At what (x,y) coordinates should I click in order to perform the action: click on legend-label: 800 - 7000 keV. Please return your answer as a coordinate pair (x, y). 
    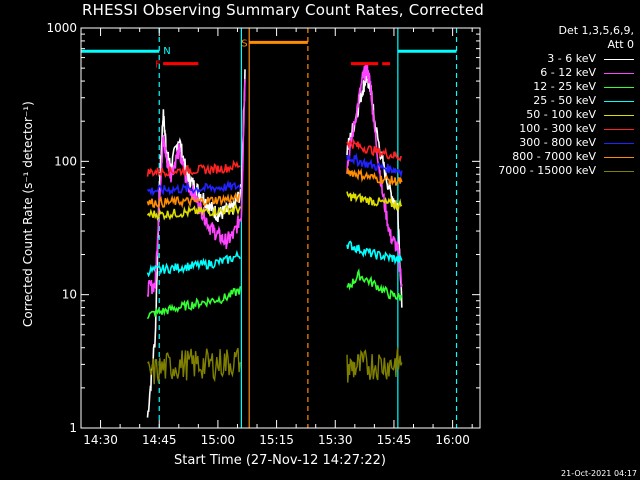
    Looking at the image, I should click on (554, 156).